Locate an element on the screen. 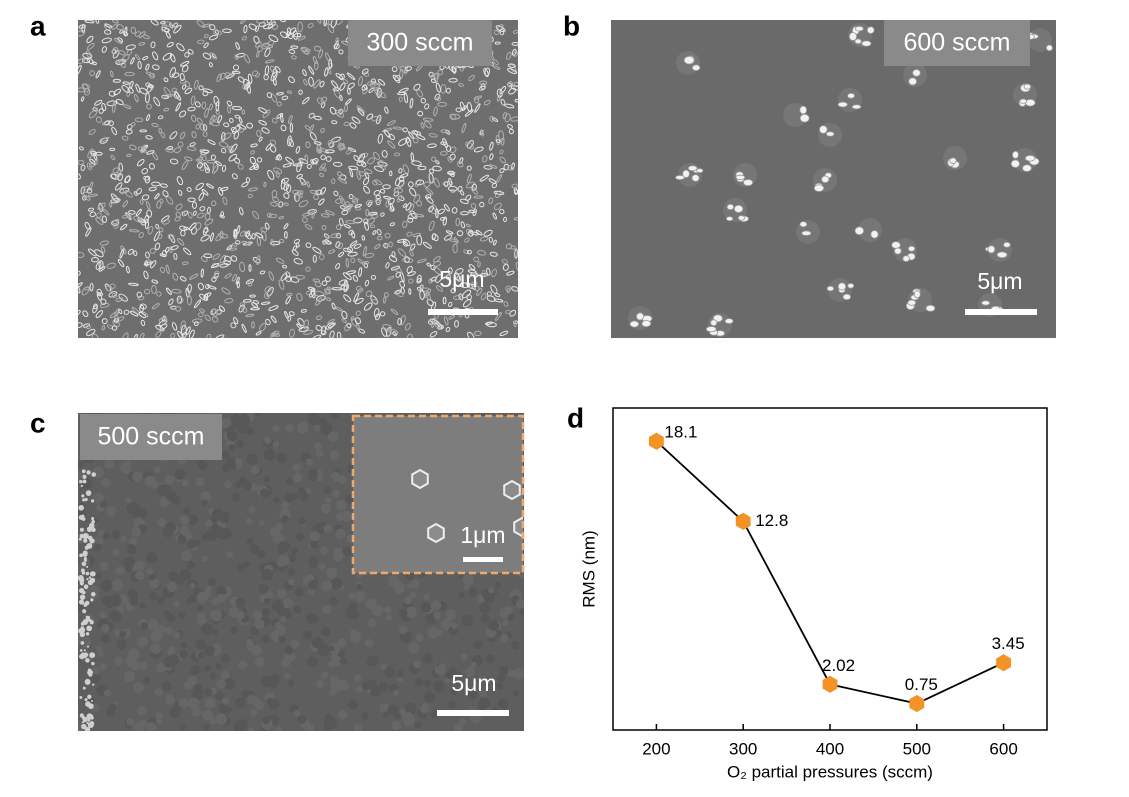 The width and height of the screenshot is (1129, 797). label-box is located at coordinates (957, 43).